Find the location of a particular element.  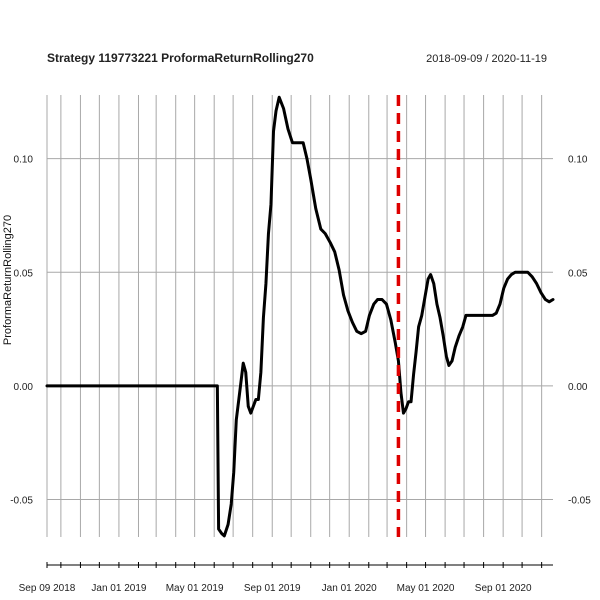

x-tick-label: May 01 2020 is located at coordinates (426, 588).